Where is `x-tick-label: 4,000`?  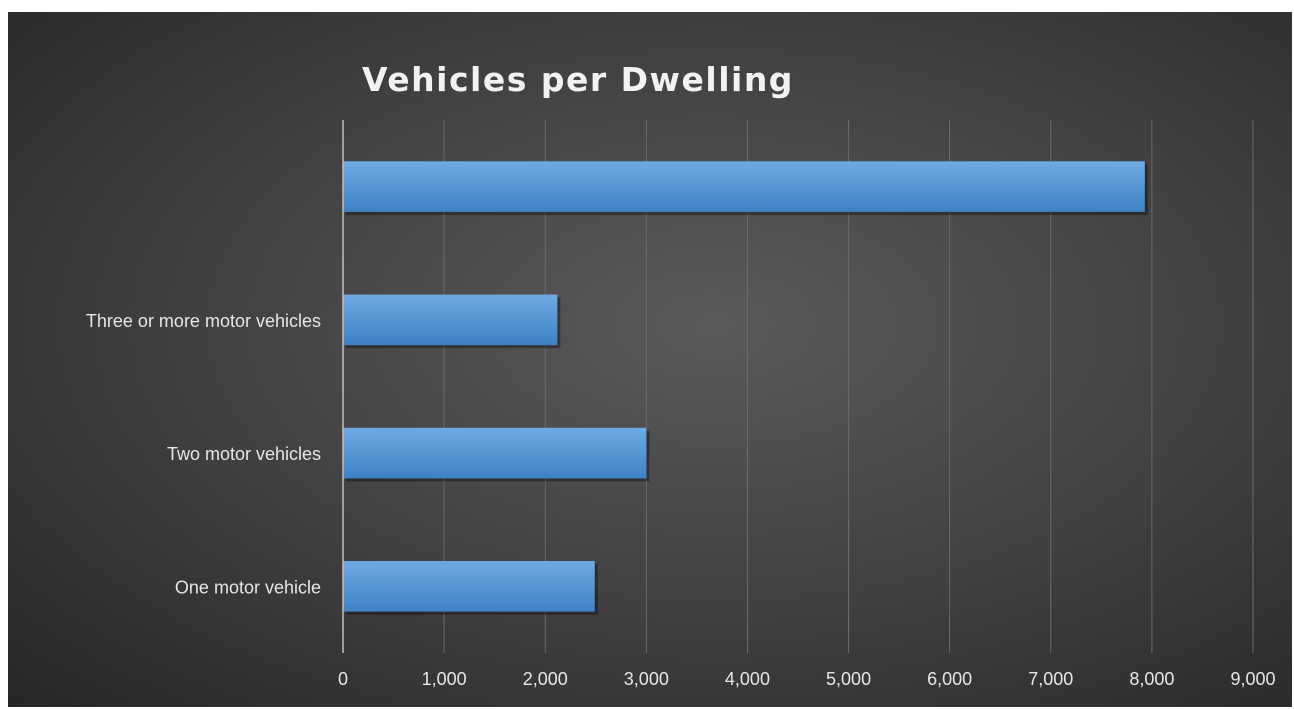 x-tick-label: 4,000 is located at coordinates (747, 679).